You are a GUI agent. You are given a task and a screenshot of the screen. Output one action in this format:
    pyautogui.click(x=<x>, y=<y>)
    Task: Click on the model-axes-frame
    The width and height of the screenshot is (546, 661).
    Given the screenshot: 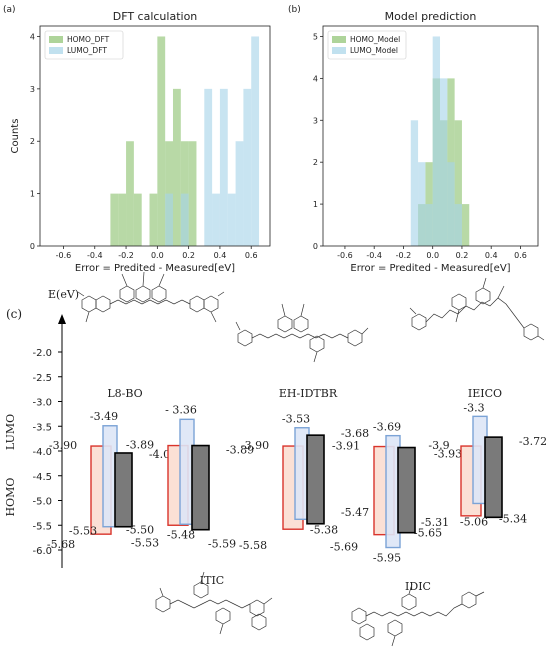 What is the action you would take?
    pyautogui.click(x=430, y=136)
    